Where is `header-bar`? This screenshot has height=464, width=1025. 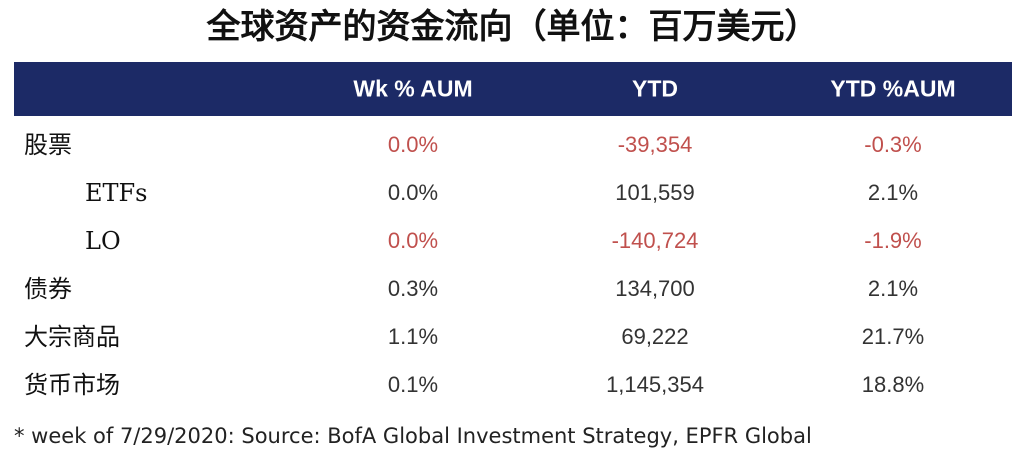
header-bar is located at coordinates (513, 89).